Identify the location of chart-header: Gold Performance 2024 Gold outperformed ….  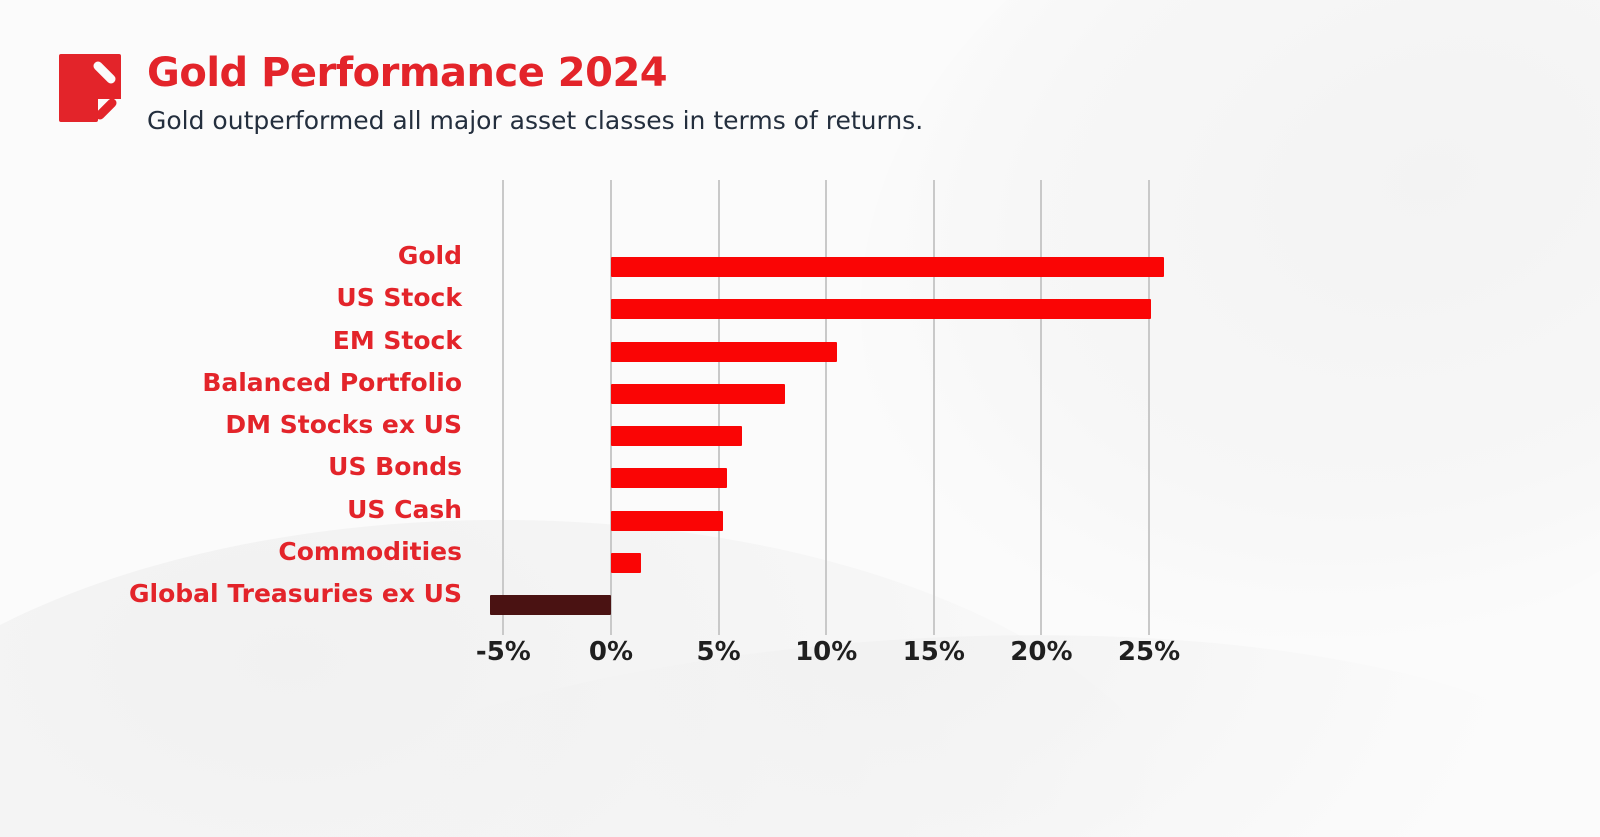
(490, 93).